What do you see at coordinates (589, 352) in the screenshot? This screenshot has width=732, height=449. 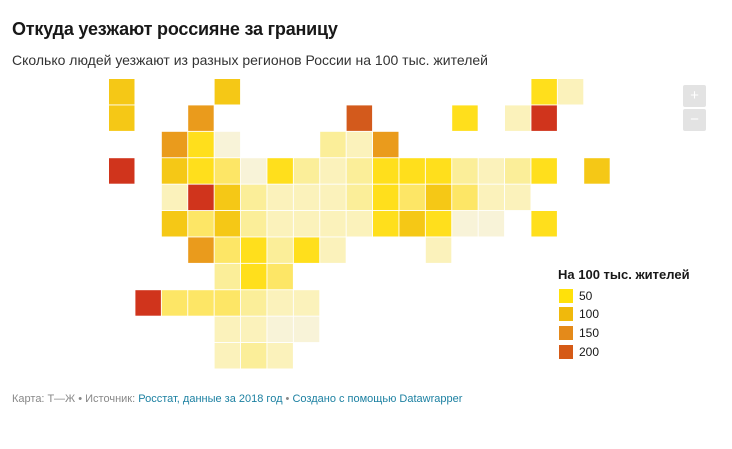 I see `legend-label: 200` at bounding box center [589, 352].